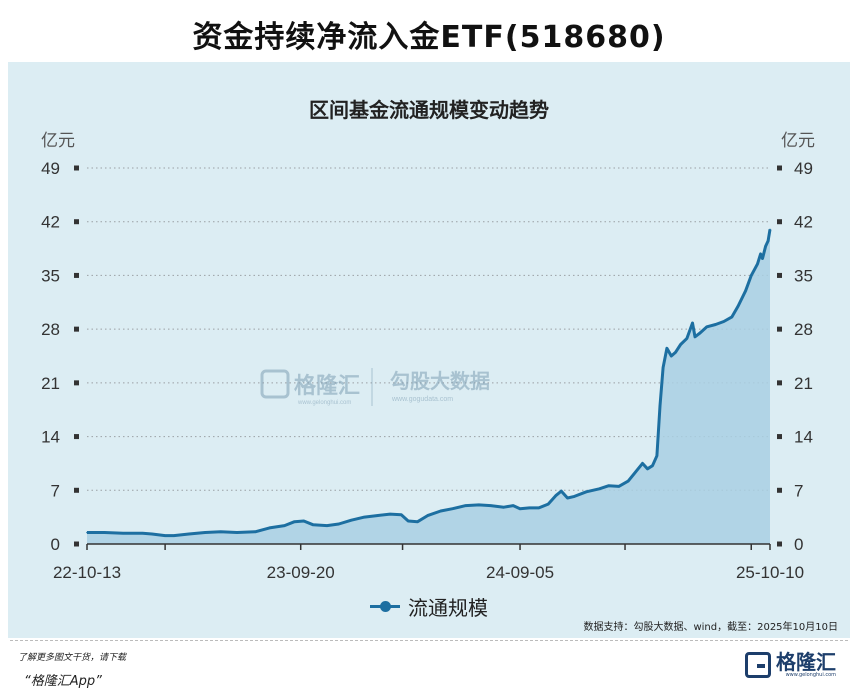 This screenshot has width=858, height=696. I want to click on y-axis-unit-left: 亿元, so click(58, 141).